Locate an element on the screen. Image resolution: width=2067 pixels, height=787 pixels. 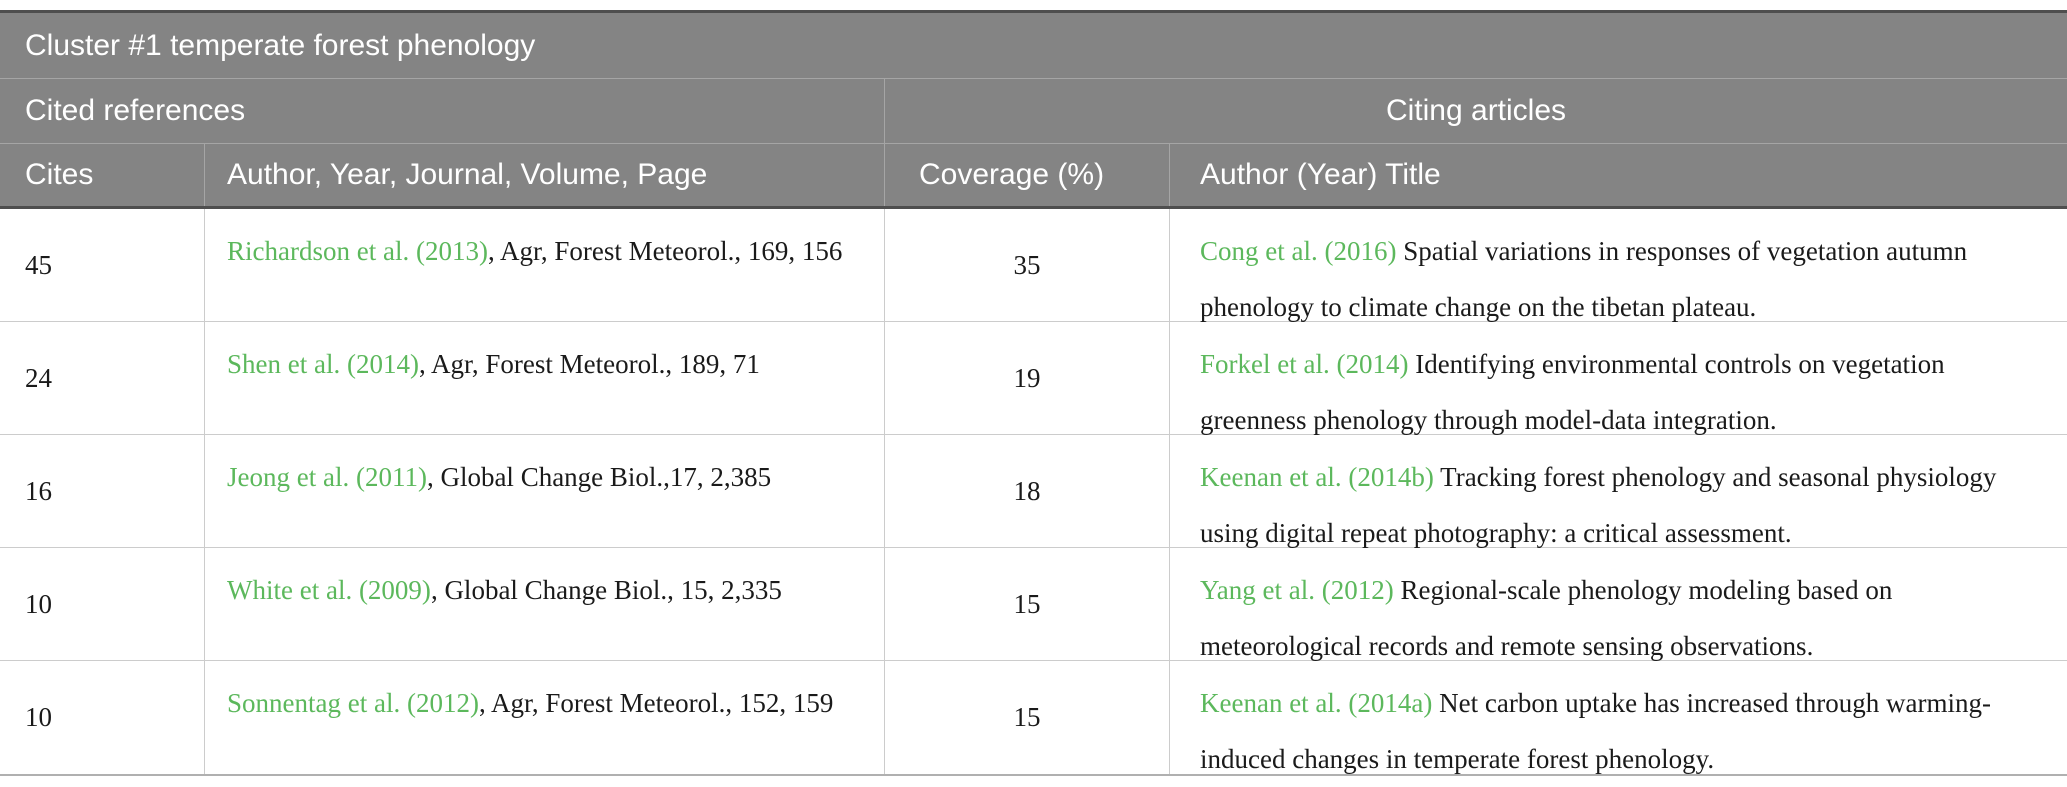
reference-link: Jeong et al. (2011) is located at coordinates (327, 477).